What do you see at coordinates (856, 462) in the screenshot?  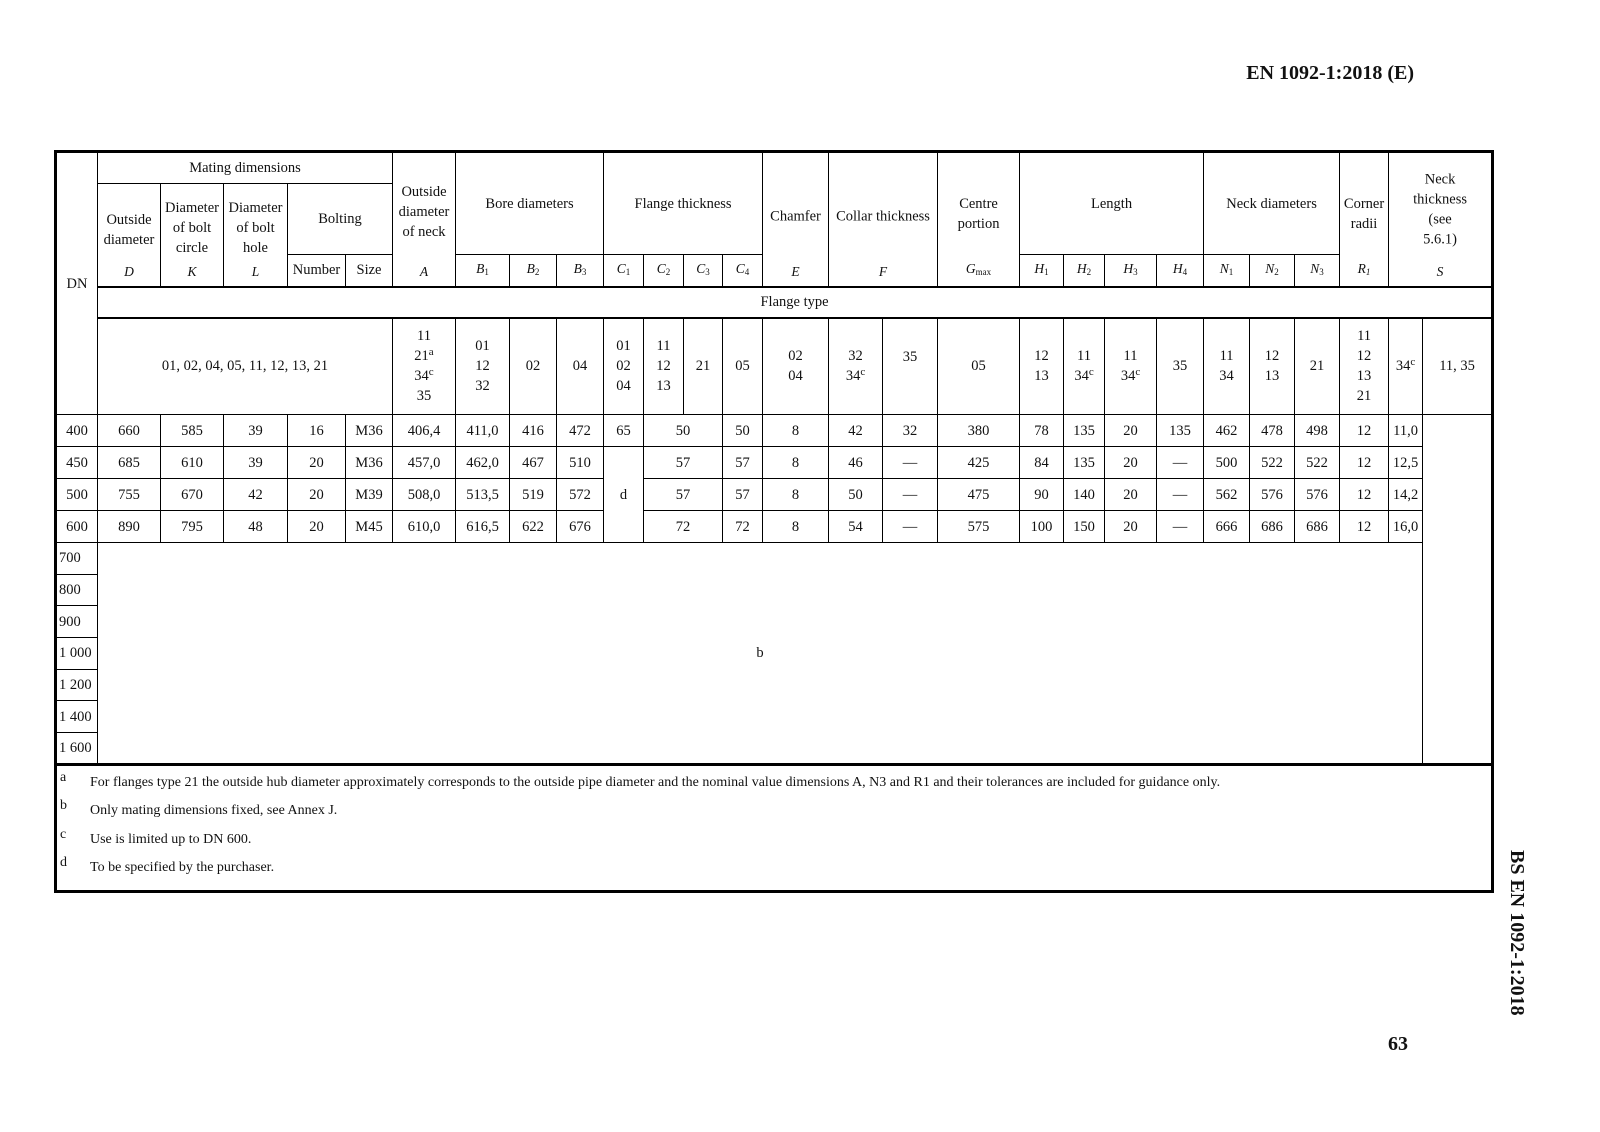 I see `cell-f1: 46` at bounding box center [856, 462].